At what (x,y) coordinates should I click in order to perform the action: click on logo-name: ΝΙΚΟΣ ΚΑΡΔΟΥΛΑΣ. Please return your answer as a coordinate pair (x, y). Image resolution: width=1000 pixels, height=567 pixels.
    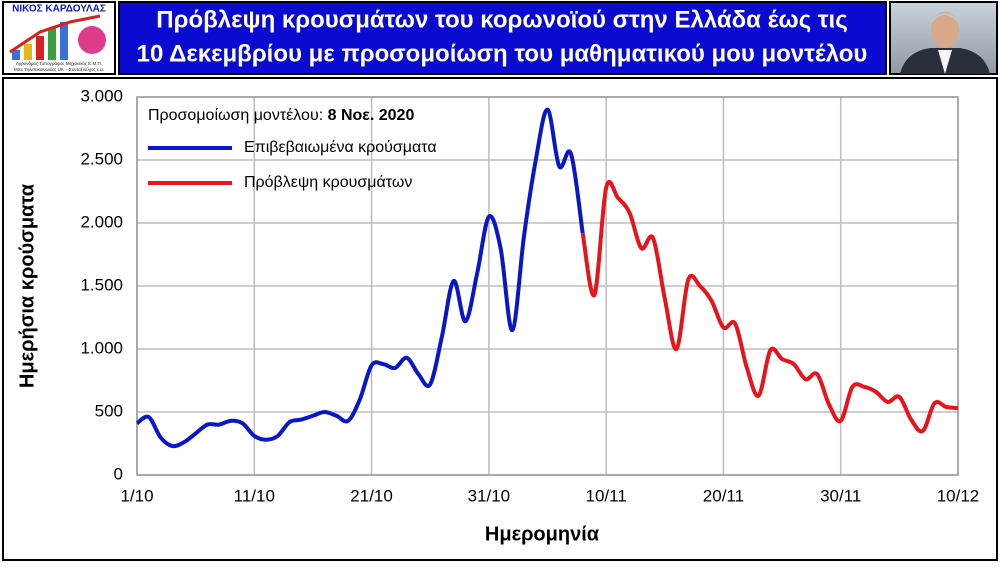
    Looking at the image, I should click on (59, 9).